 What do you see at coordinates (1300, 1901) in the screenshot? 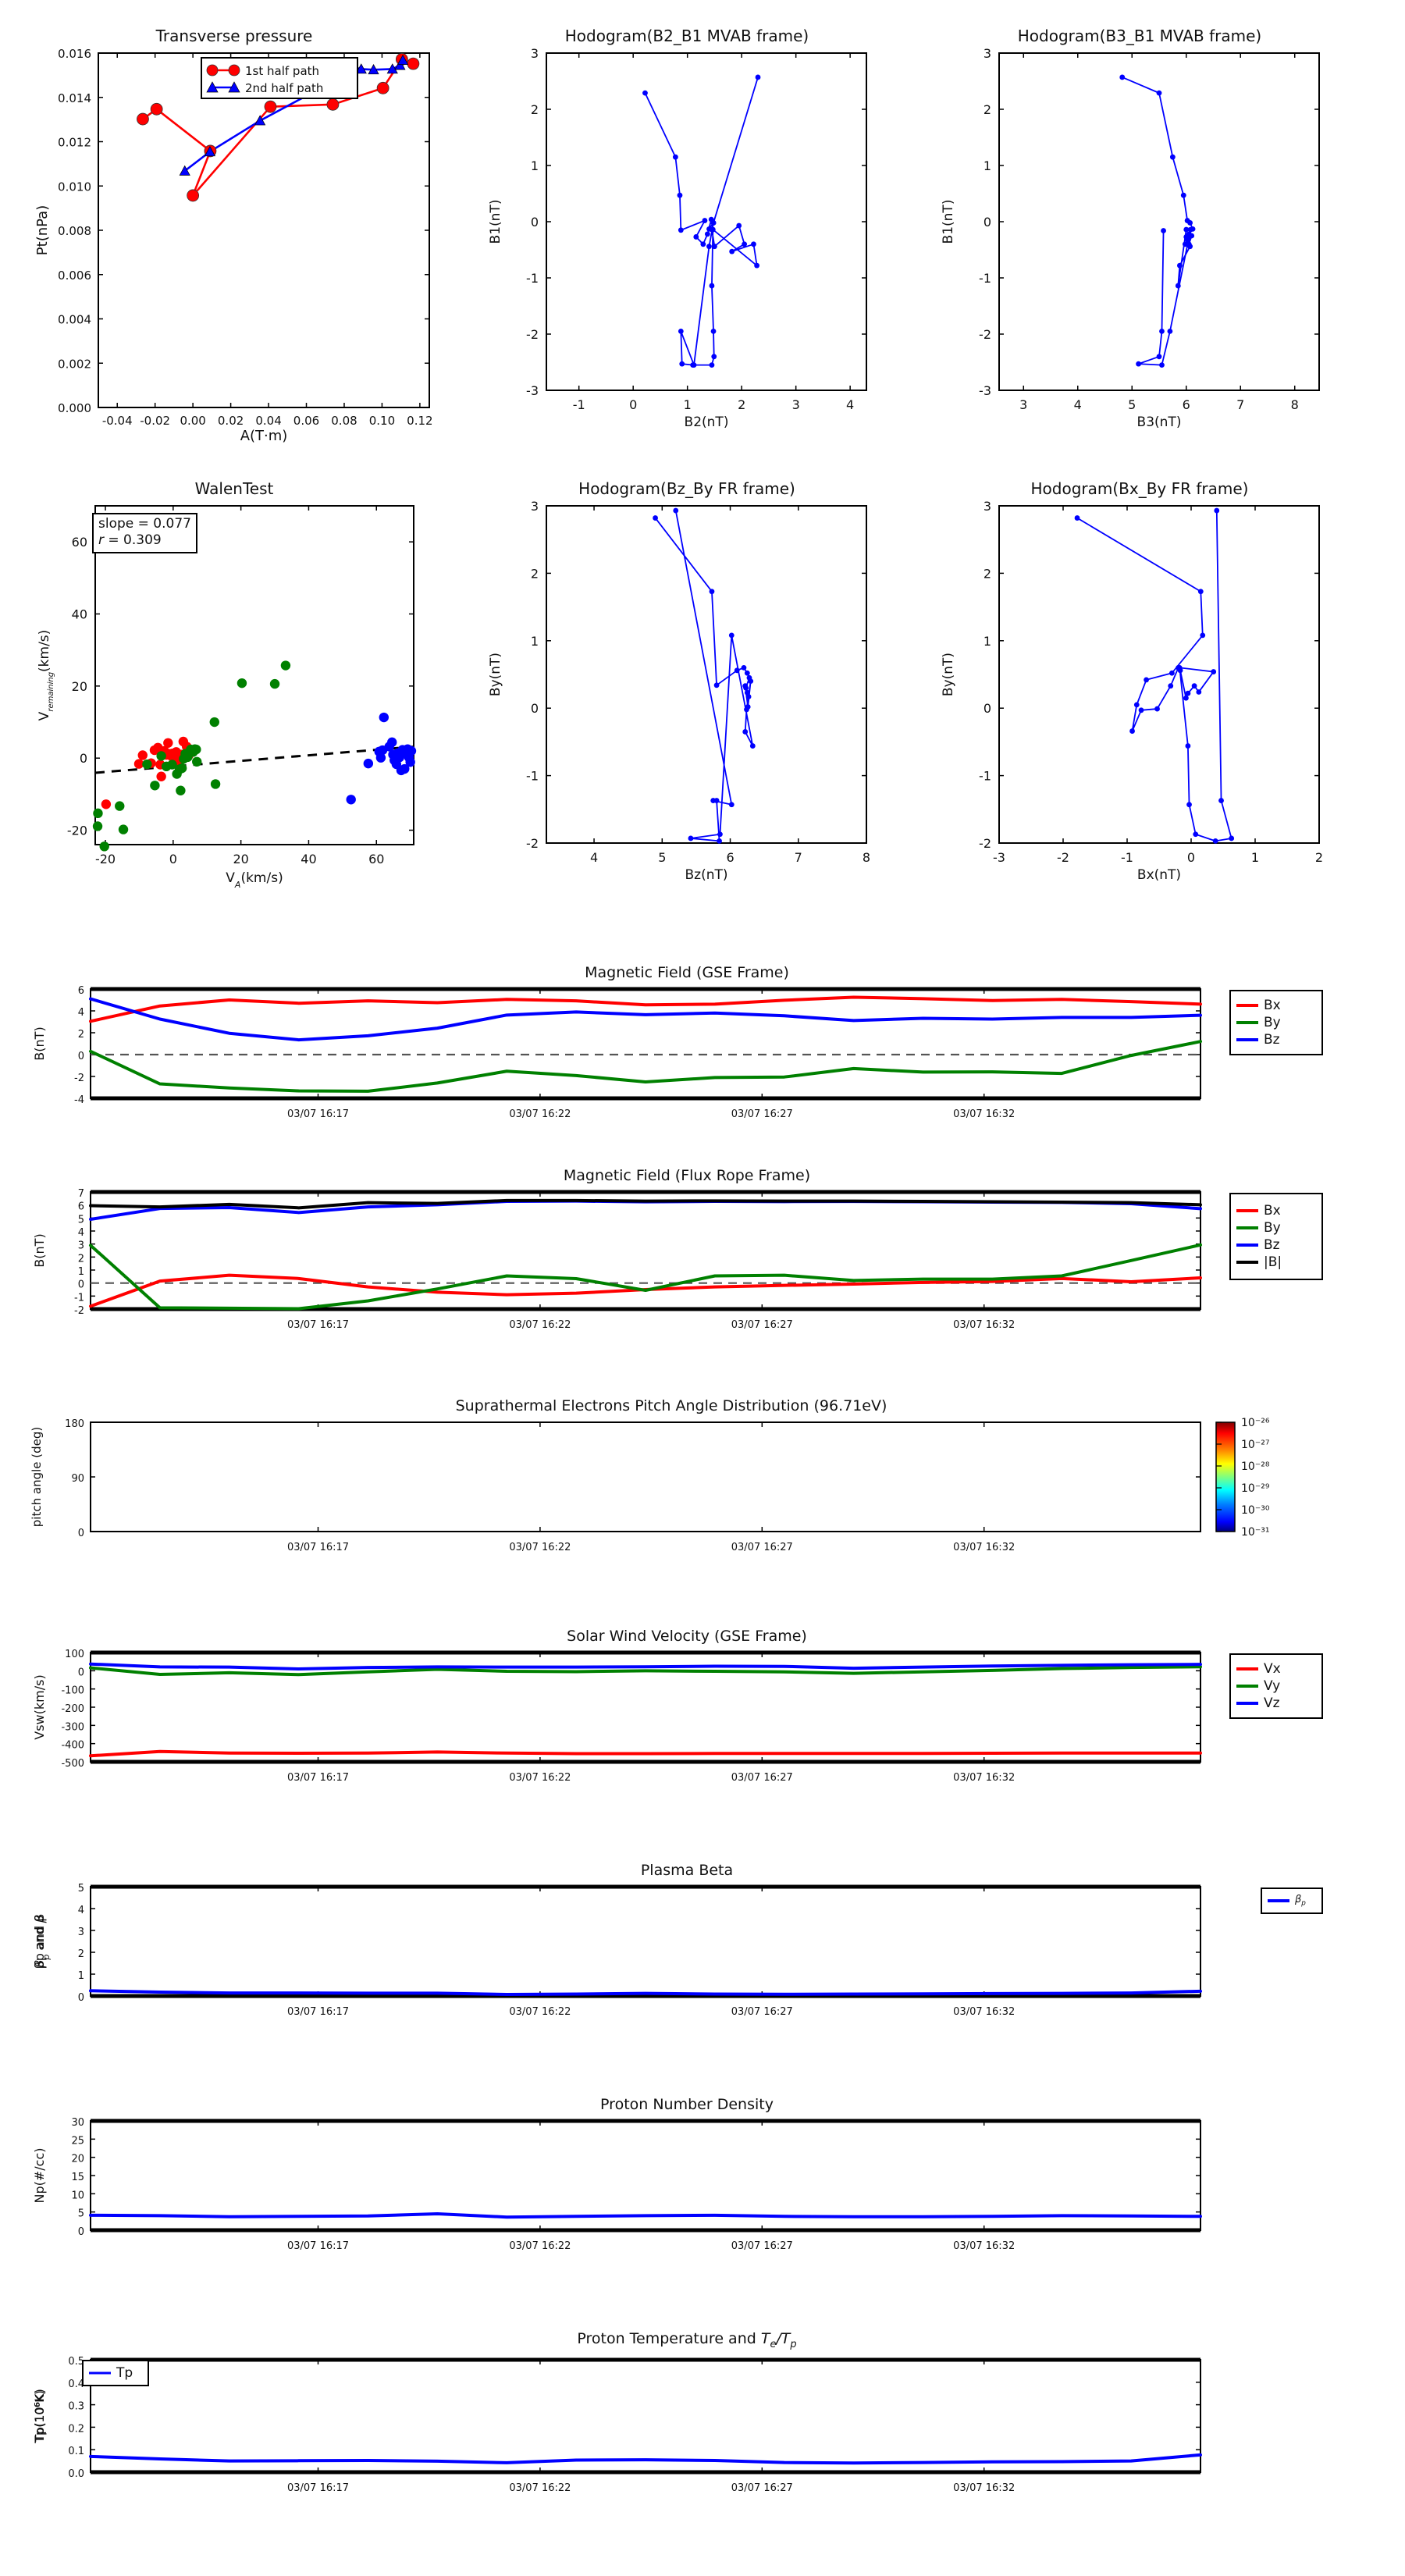
I see `legend-label: βp` at bounding box center [1300, 1901].